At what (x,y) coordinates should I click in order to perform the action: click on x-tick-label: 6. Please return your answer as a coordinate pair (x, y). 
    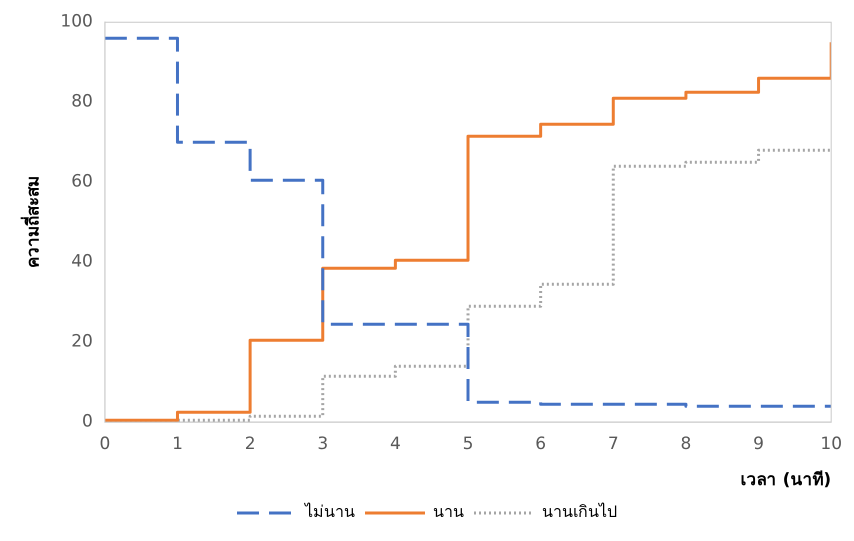
    Looking at the image, I should click on (540, 444).